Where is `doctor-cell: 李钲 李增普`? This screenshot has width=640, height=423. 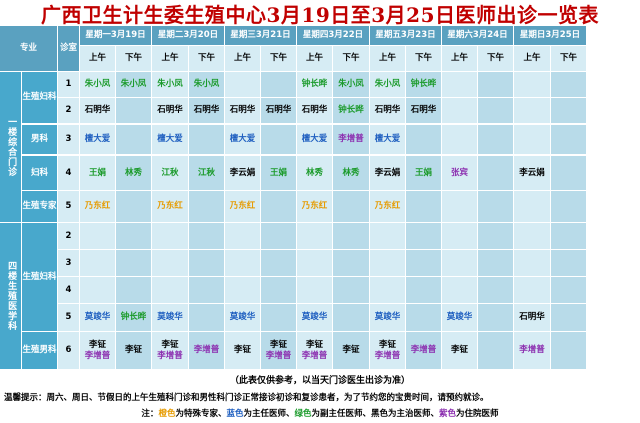 doctor-cell: 李钲 李增普 is located at coordinates (279, 351).